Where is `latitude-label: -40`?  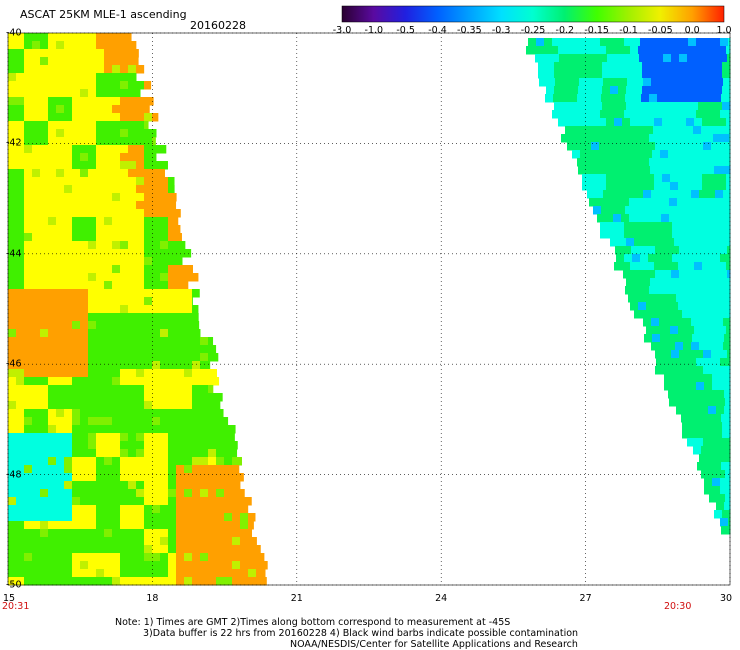 latitude-label: -40 is located at coordinates (14, 33).